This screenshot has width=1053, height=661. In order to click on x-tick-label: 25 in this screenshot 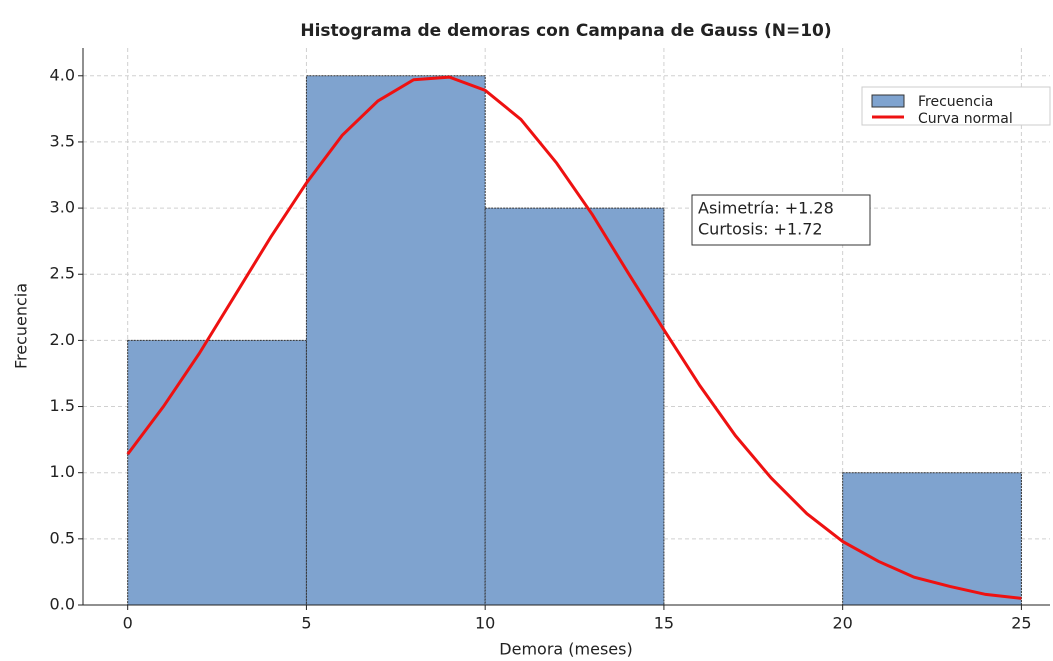, I will do `click(1021, 623)`.